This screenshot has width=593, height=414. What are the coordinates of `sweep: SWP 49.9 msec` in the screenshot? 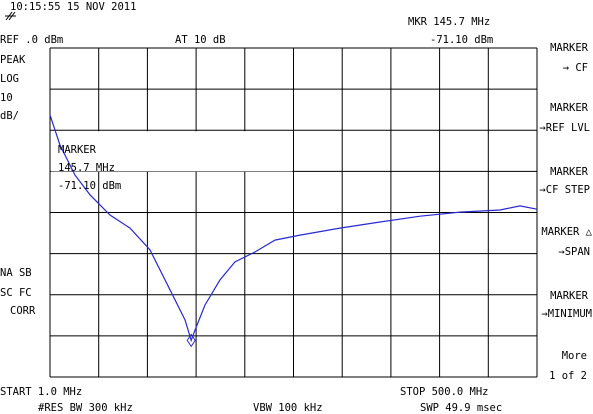 It's located at (461, 408).